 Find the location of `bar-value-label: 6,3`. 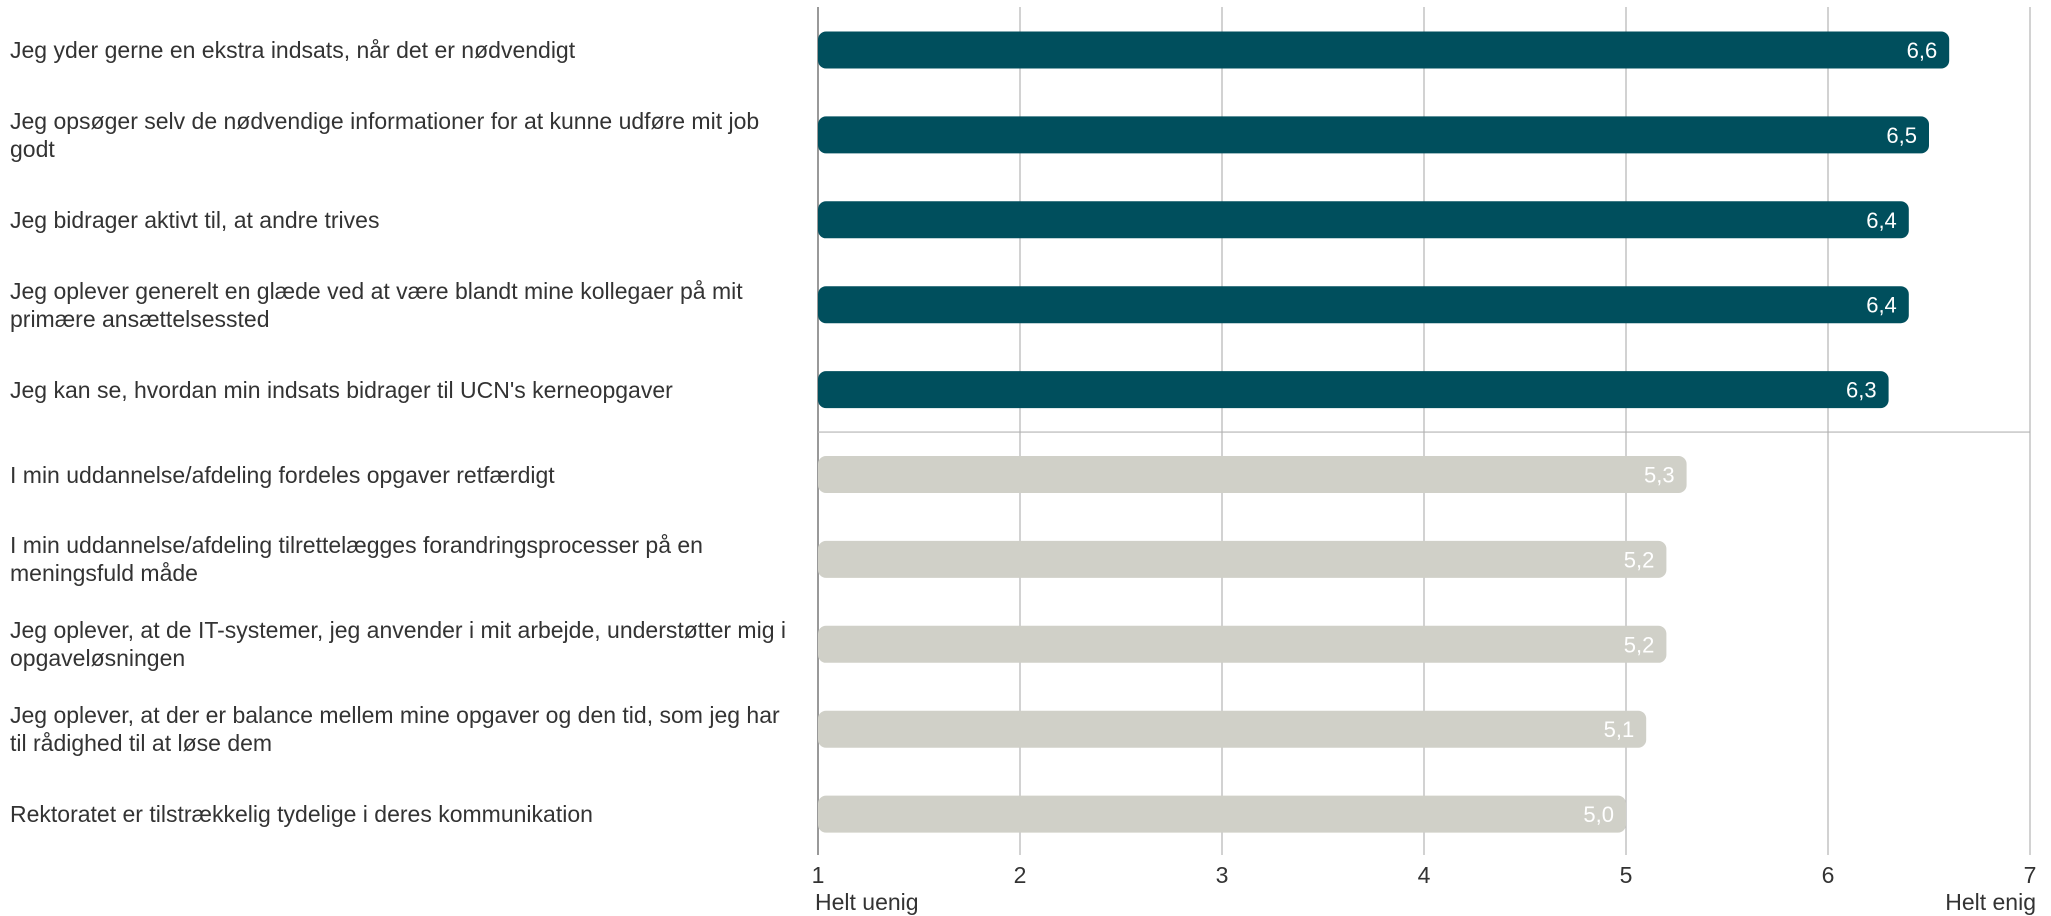

bar-value-label: 6,3 is located at coordinates (1861, 390).